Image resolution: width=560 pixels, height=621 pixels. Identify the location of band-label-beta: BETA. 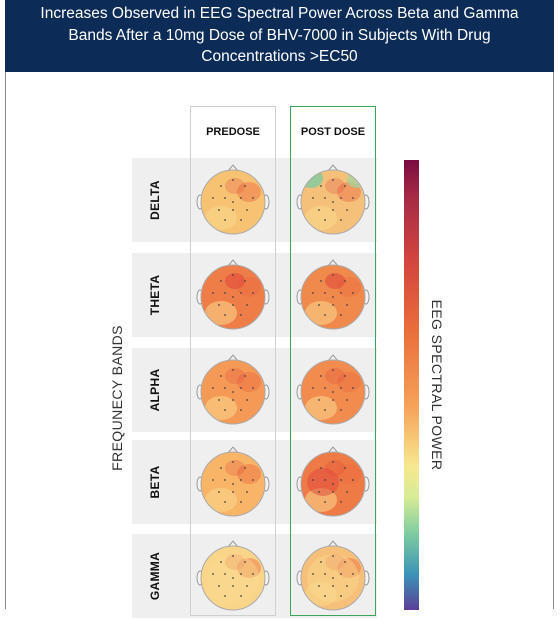
(155, 482).